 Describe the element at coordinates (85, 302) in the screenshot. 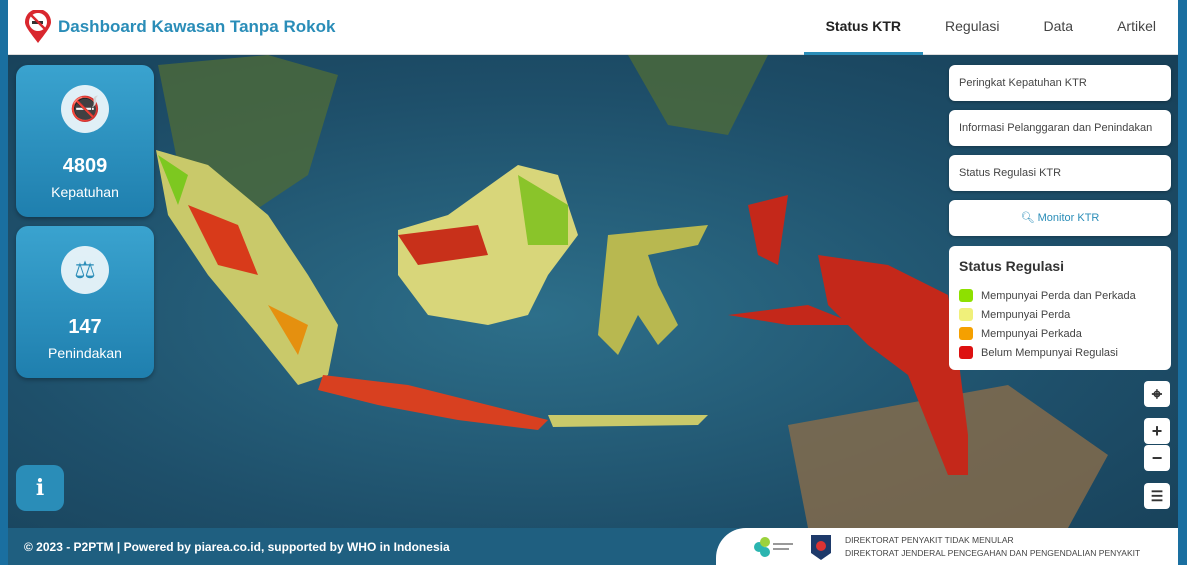

I see `penindakan-card: ⚖ 147 Penindakan` at that location.